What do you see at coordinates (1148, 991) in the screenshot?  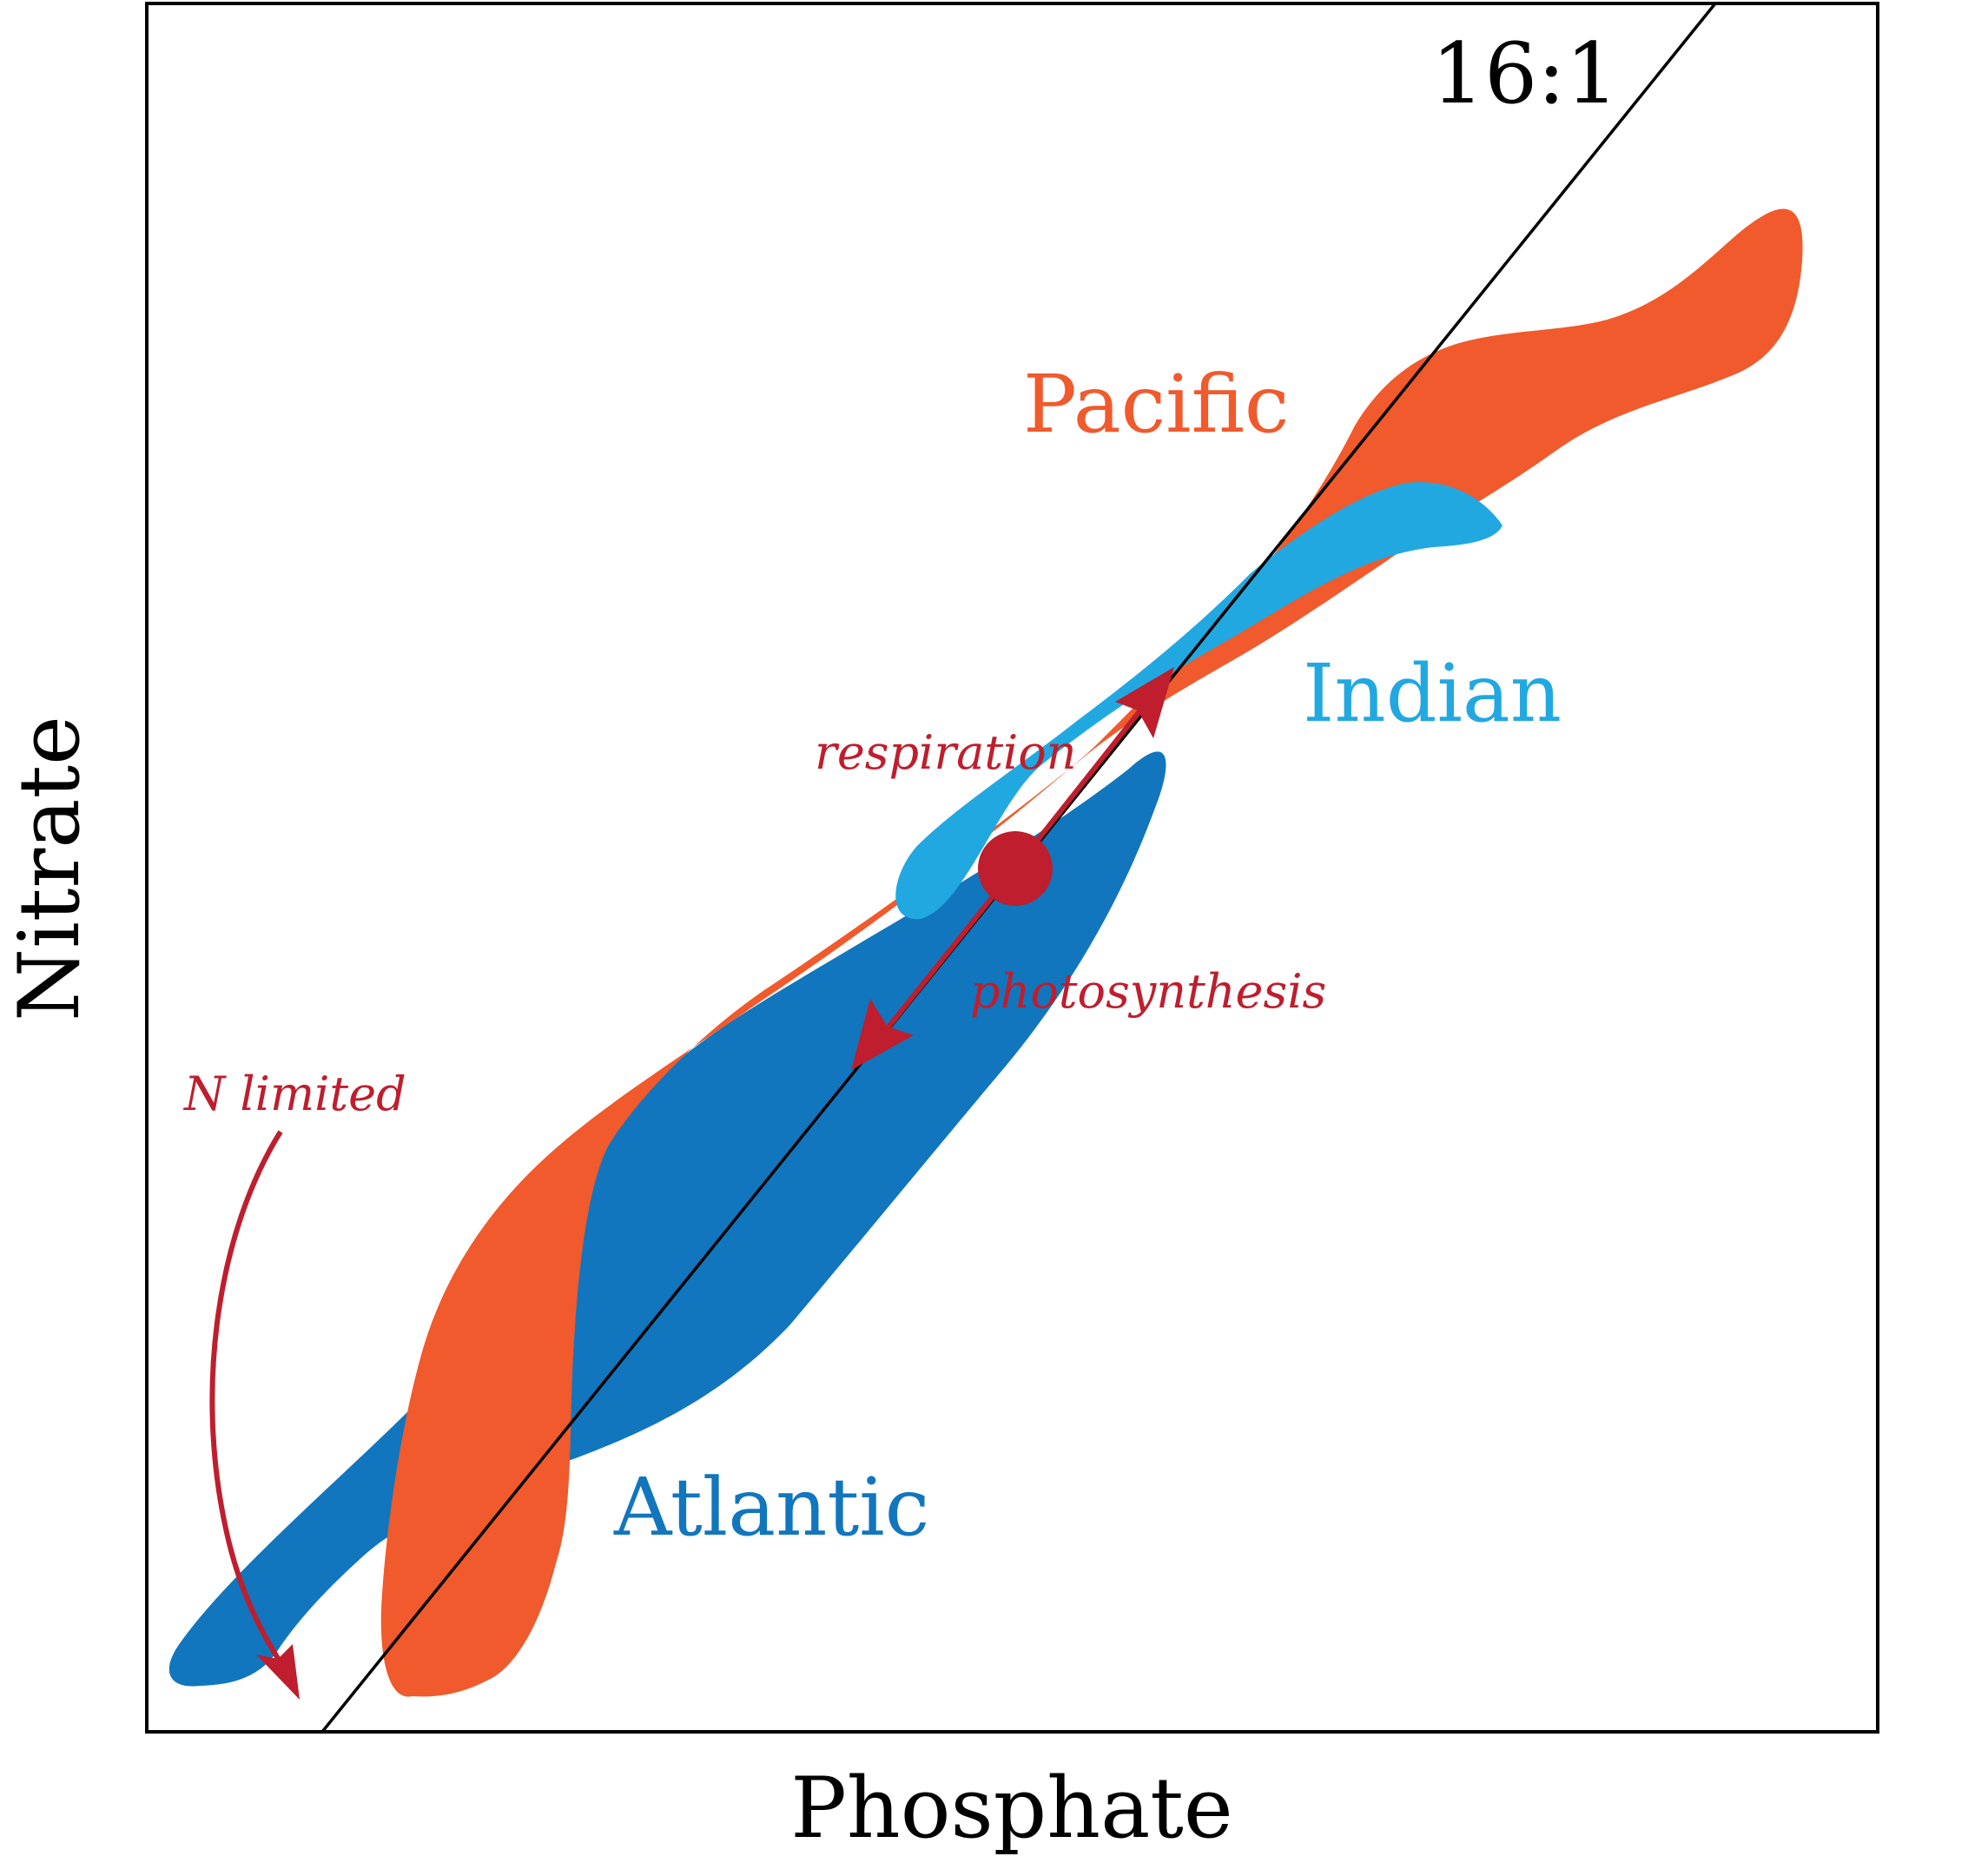 I see `photosynthesis-label: photosynthesis` at bounding box center [1148, 991].